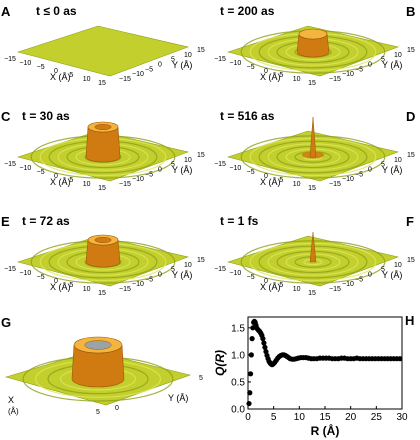 The width and height of the screenshot is (420, 440). Describe the element at coordinates (56, 11) in the screenshot. I see `panel-time-label: t ≤ 0 as` at that location.